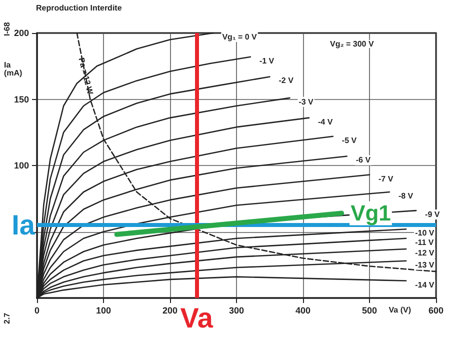 Image resolution: width=454 pixels, height=346 pixels. What do you see at coordinates (21, 33) in the screenshot?
I see `y-tick-label: 200` at bounding box center [21, 33].